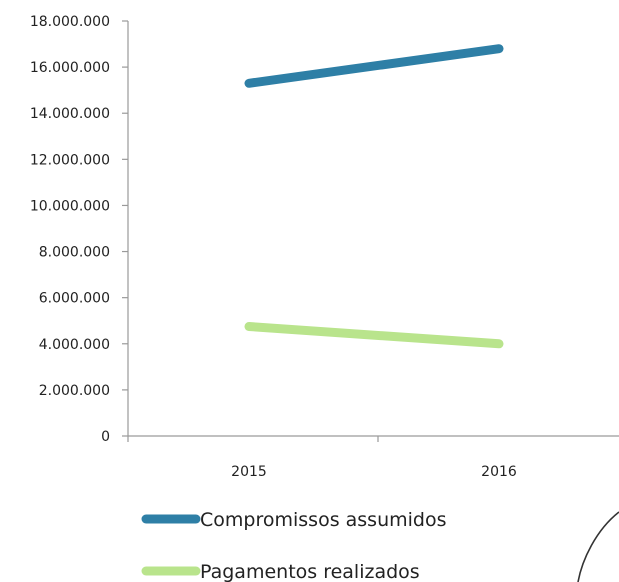  What do you see at coordinates (105, 437) in the screenshot?
I see `y-tick-label: 0` at bounding box center [105, 437].